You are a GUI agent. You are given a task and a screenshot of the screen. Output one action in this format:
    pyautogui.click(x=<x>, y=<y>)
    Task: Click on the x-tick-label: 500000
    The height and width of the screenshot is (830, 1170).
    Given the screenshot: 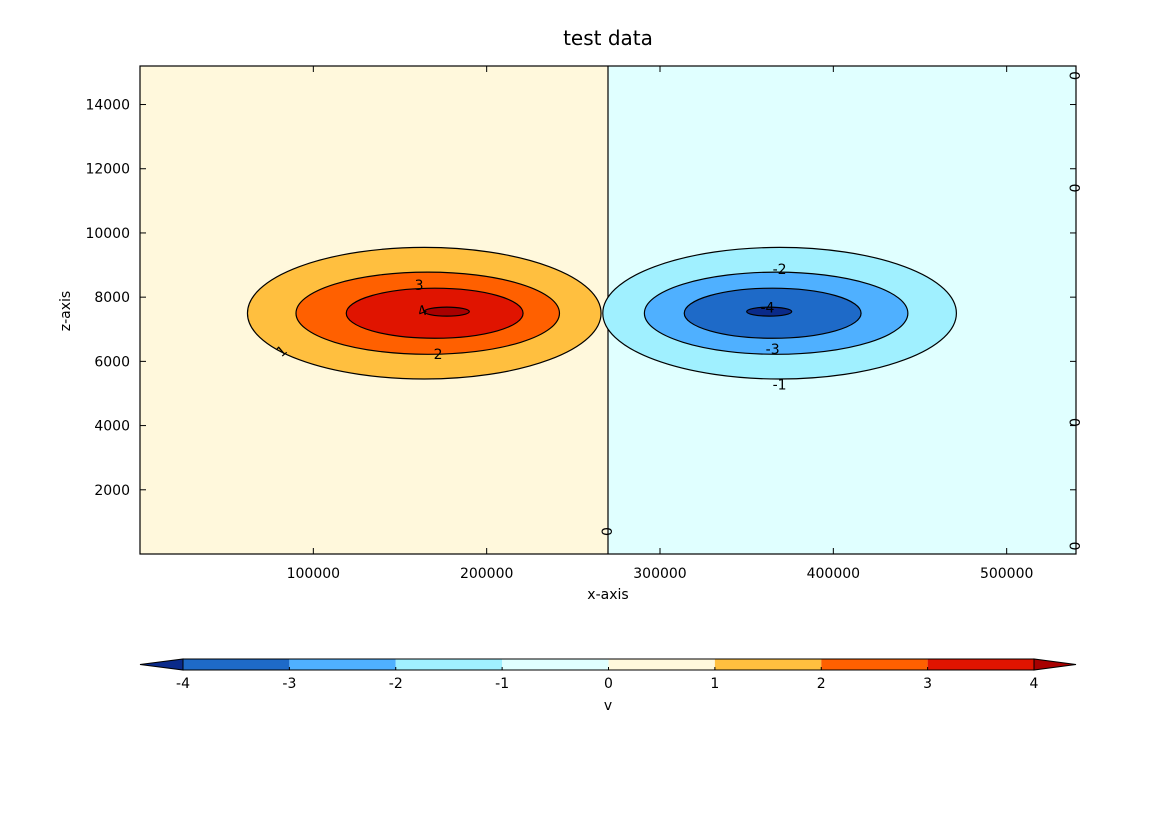 What is the action you would take?
    pyautogui.click(x=1006, y=574)
    